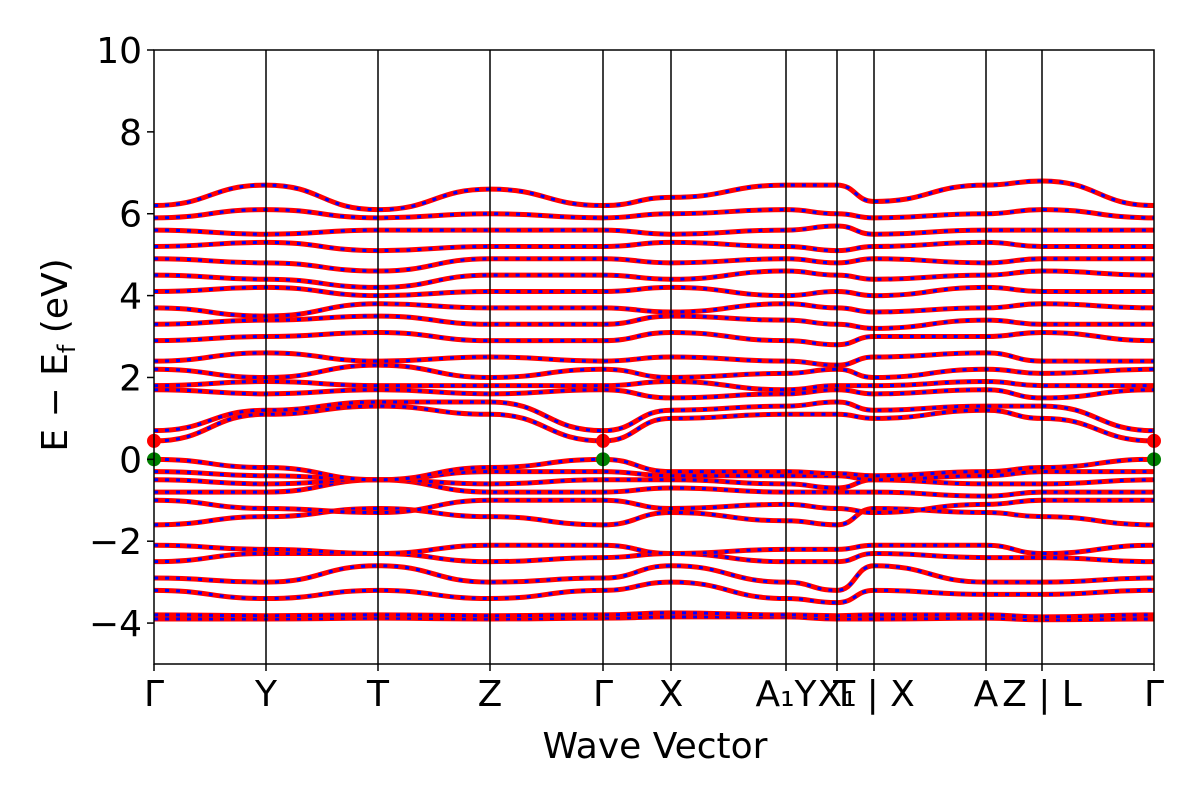 This screenshot has height=800, width=1200. I want to click on band-26-spin-up, so click(654, 214).